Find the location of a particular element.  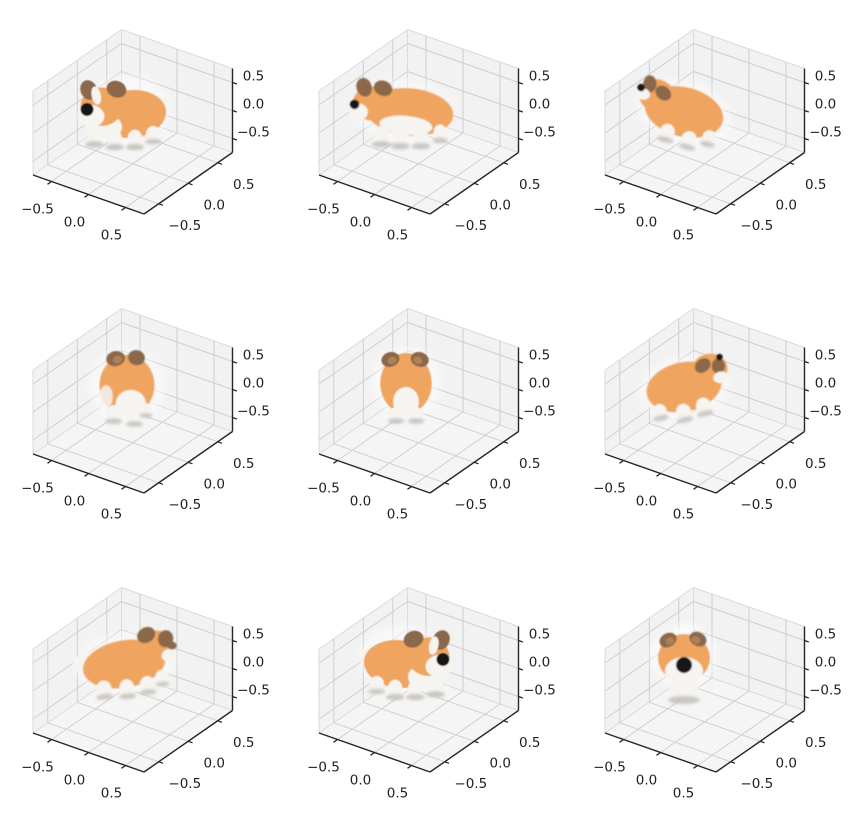

subplot-r3c1: −0.50.00.5−0.50.00.5−0.50.00.5 is located at coordinates (145, 694).